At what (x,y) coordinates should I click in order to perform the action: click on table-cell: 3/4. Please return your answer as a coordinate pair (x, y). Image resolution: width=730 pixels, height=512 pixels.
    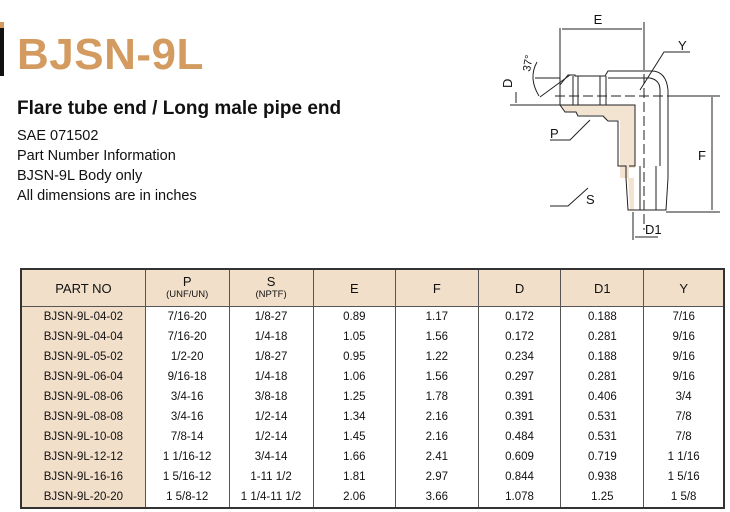
    Looking at the image, I should click on (683, 397).